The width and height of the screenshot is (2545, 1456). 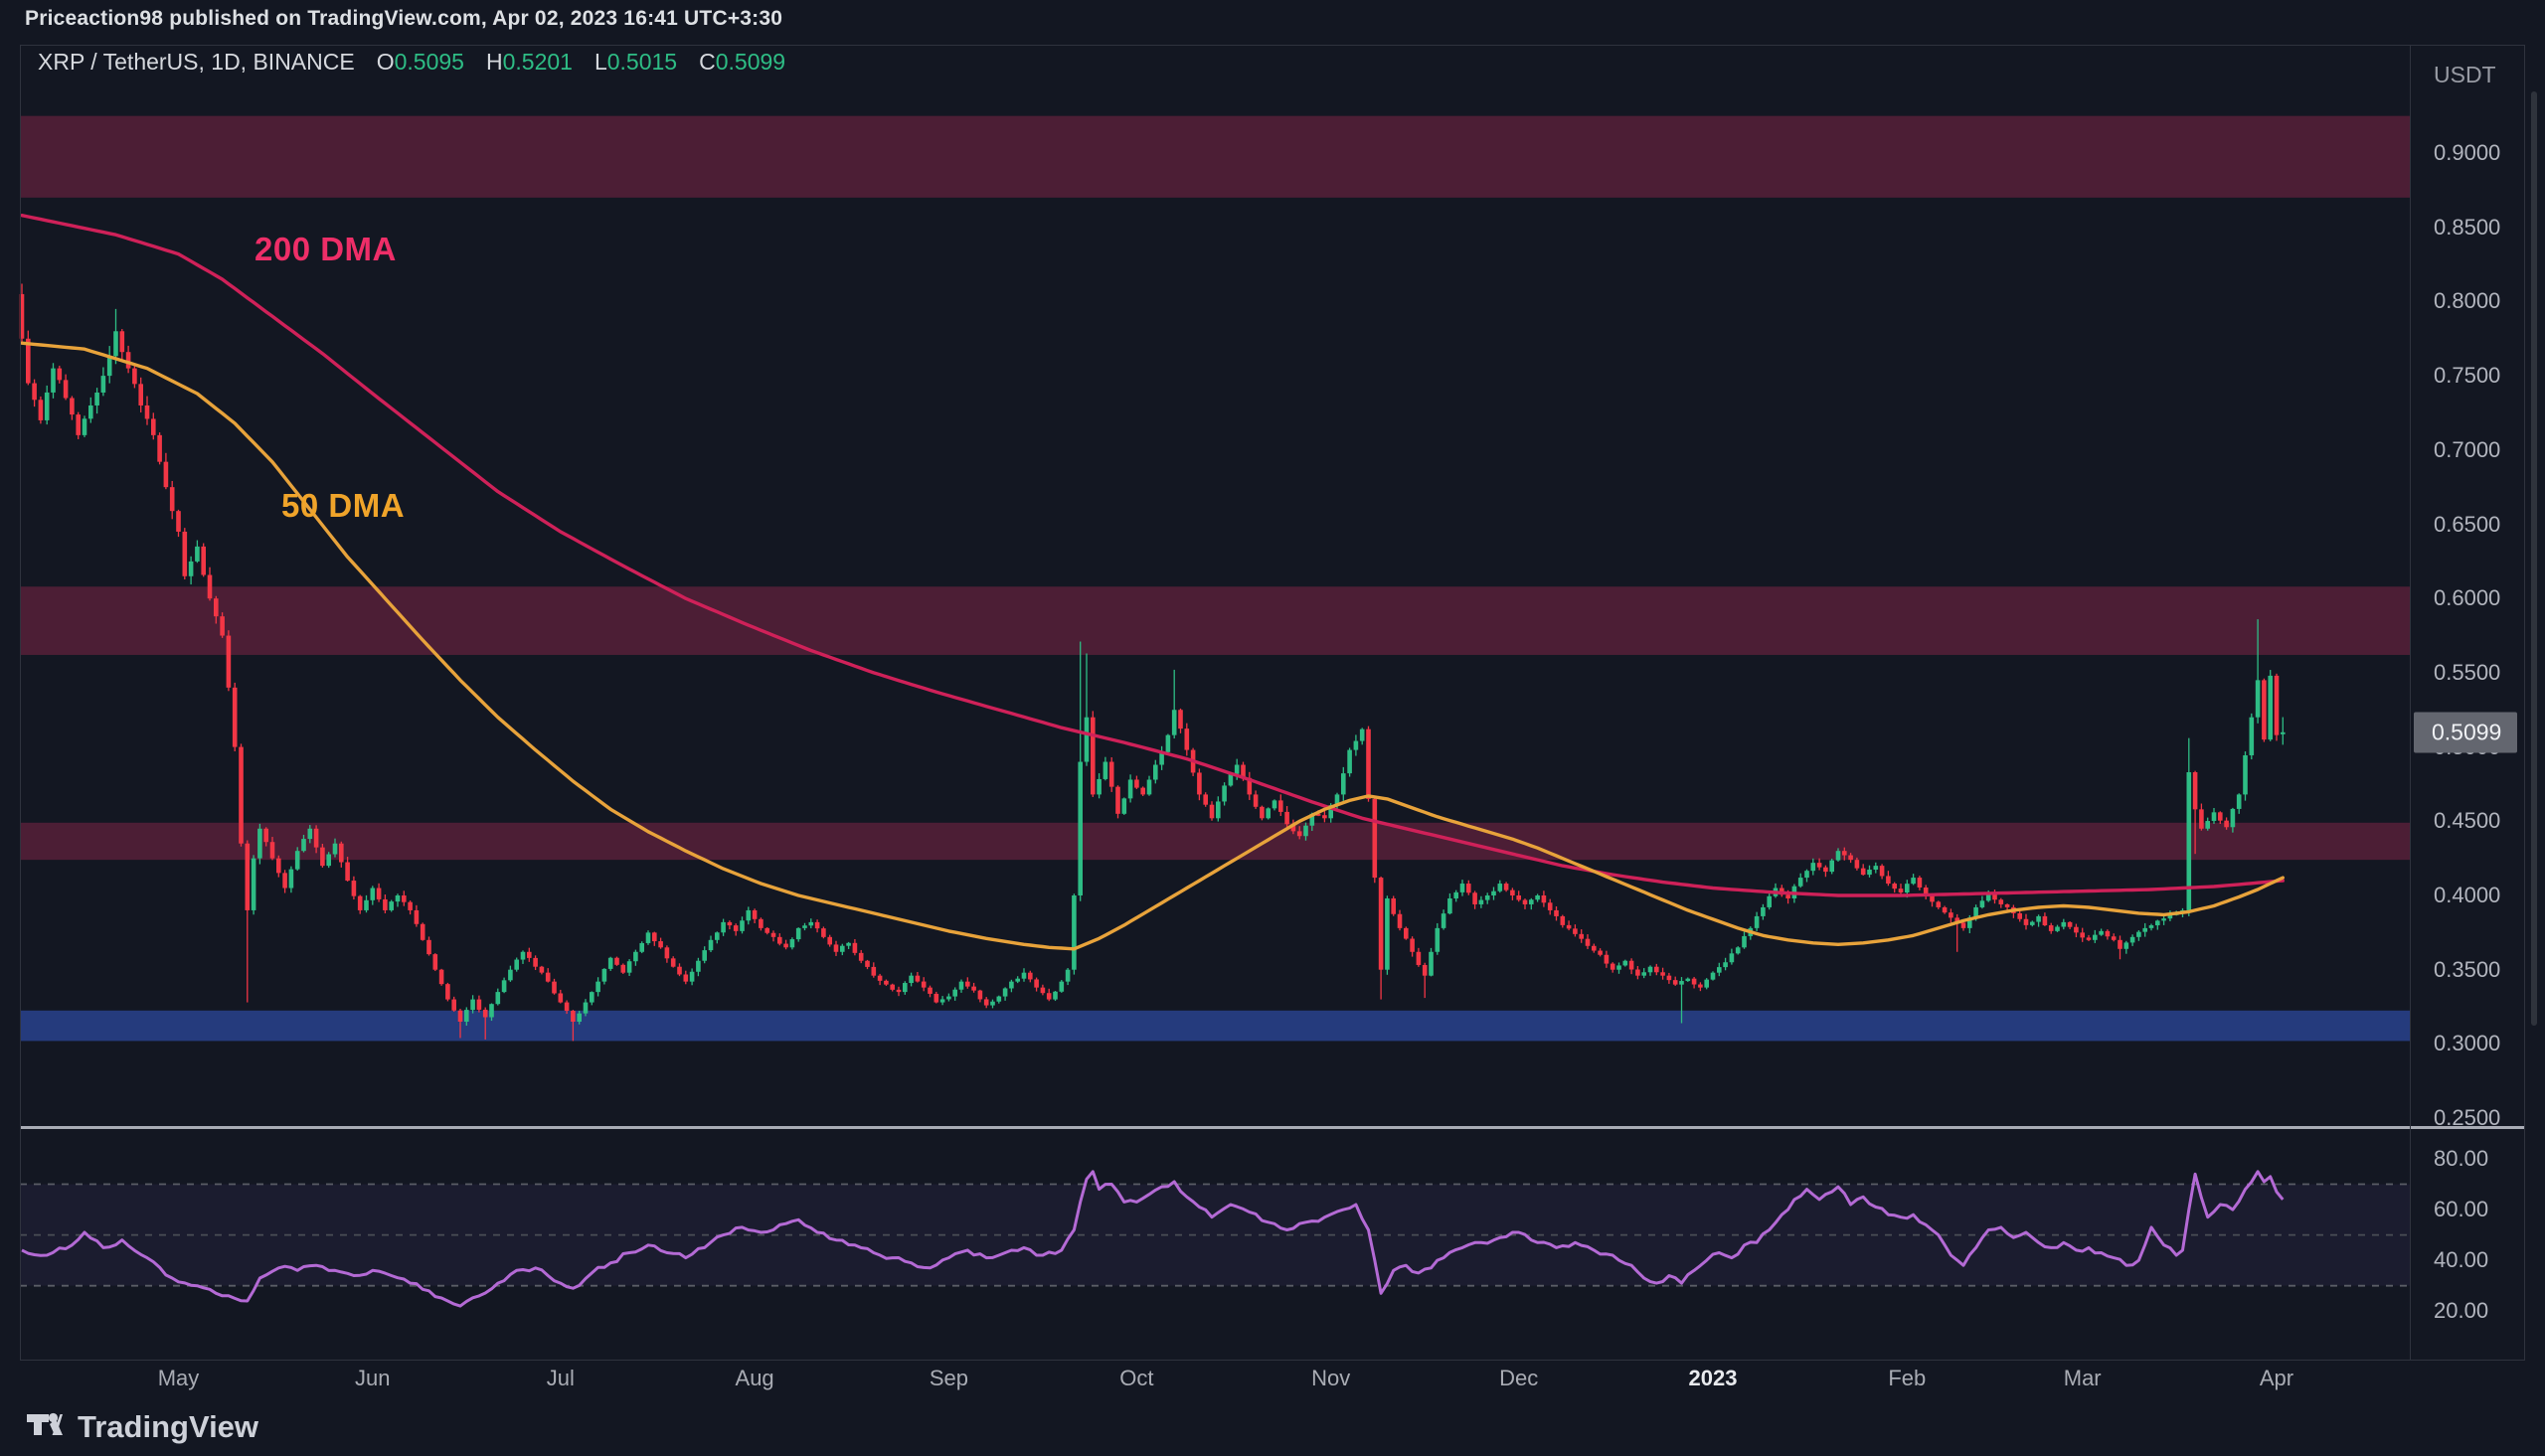 What do you see at coordinates (2465, 74) in the screenshot?
I see `price-axis-currency: USDT` at bounding box center [2465, 74].